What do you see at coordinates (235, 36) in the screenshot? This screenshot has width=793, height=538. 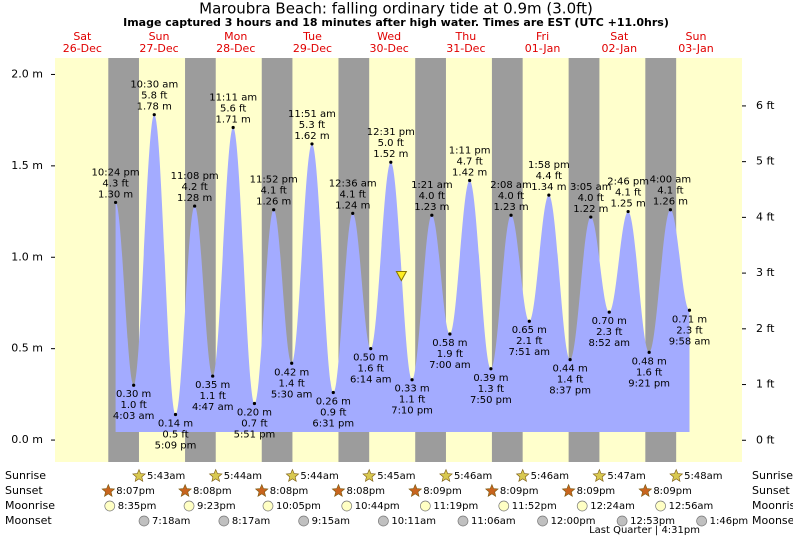 I see `day-name: Mon` at bounding box center [235, 36].